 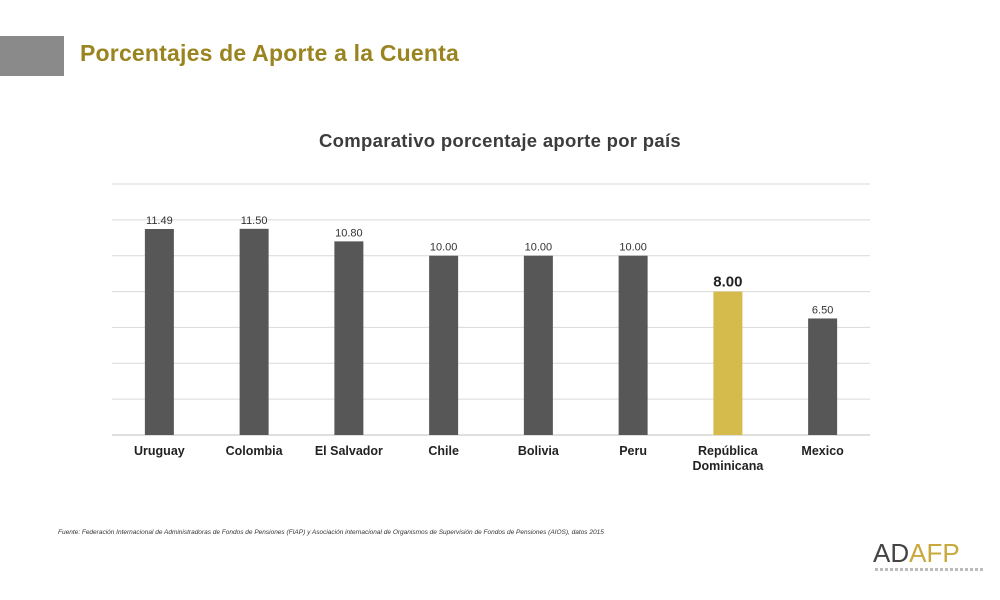 I want to click on category-label: Uruguay, so click(x=159, y=451).